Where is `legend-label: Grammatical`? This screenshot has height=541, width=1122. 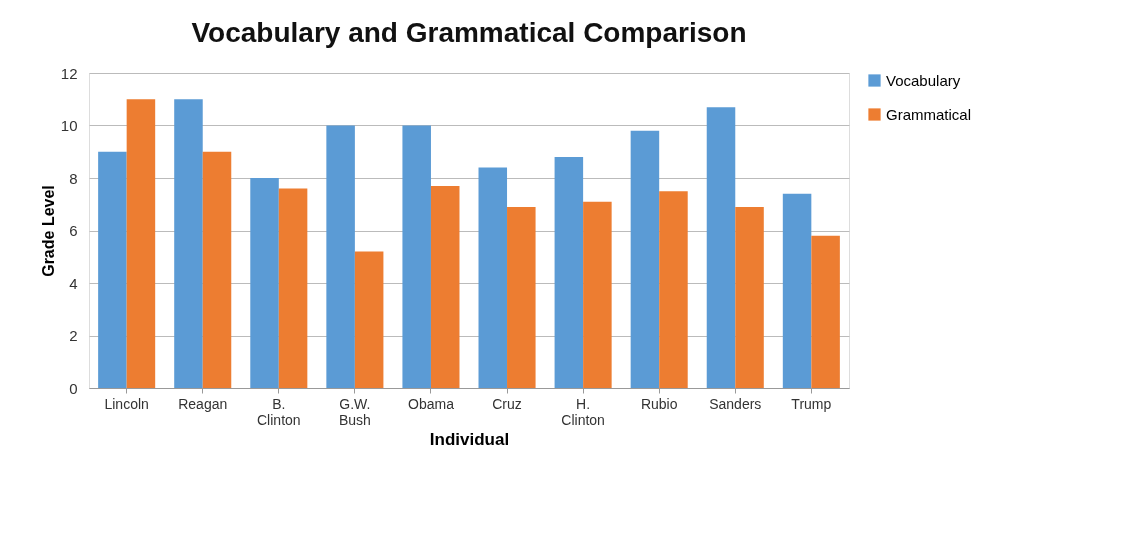
legend-label: Grammatical is located at coordinates (929, 114).